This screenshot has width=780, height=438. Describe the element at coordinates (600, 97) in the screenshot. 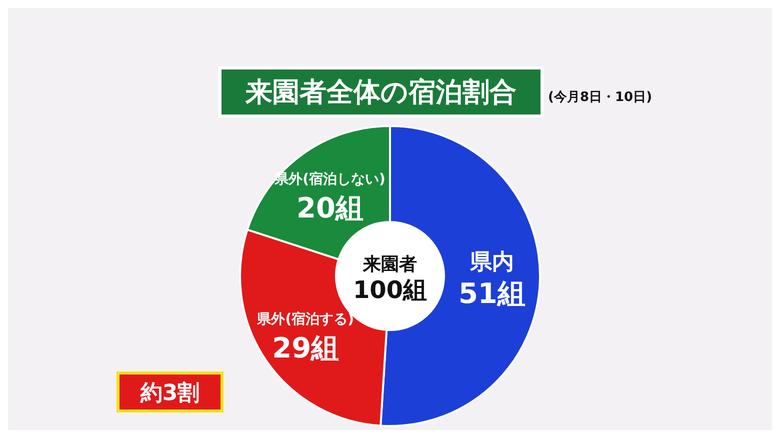

I see `text: (今月8日・10日)` at that location.